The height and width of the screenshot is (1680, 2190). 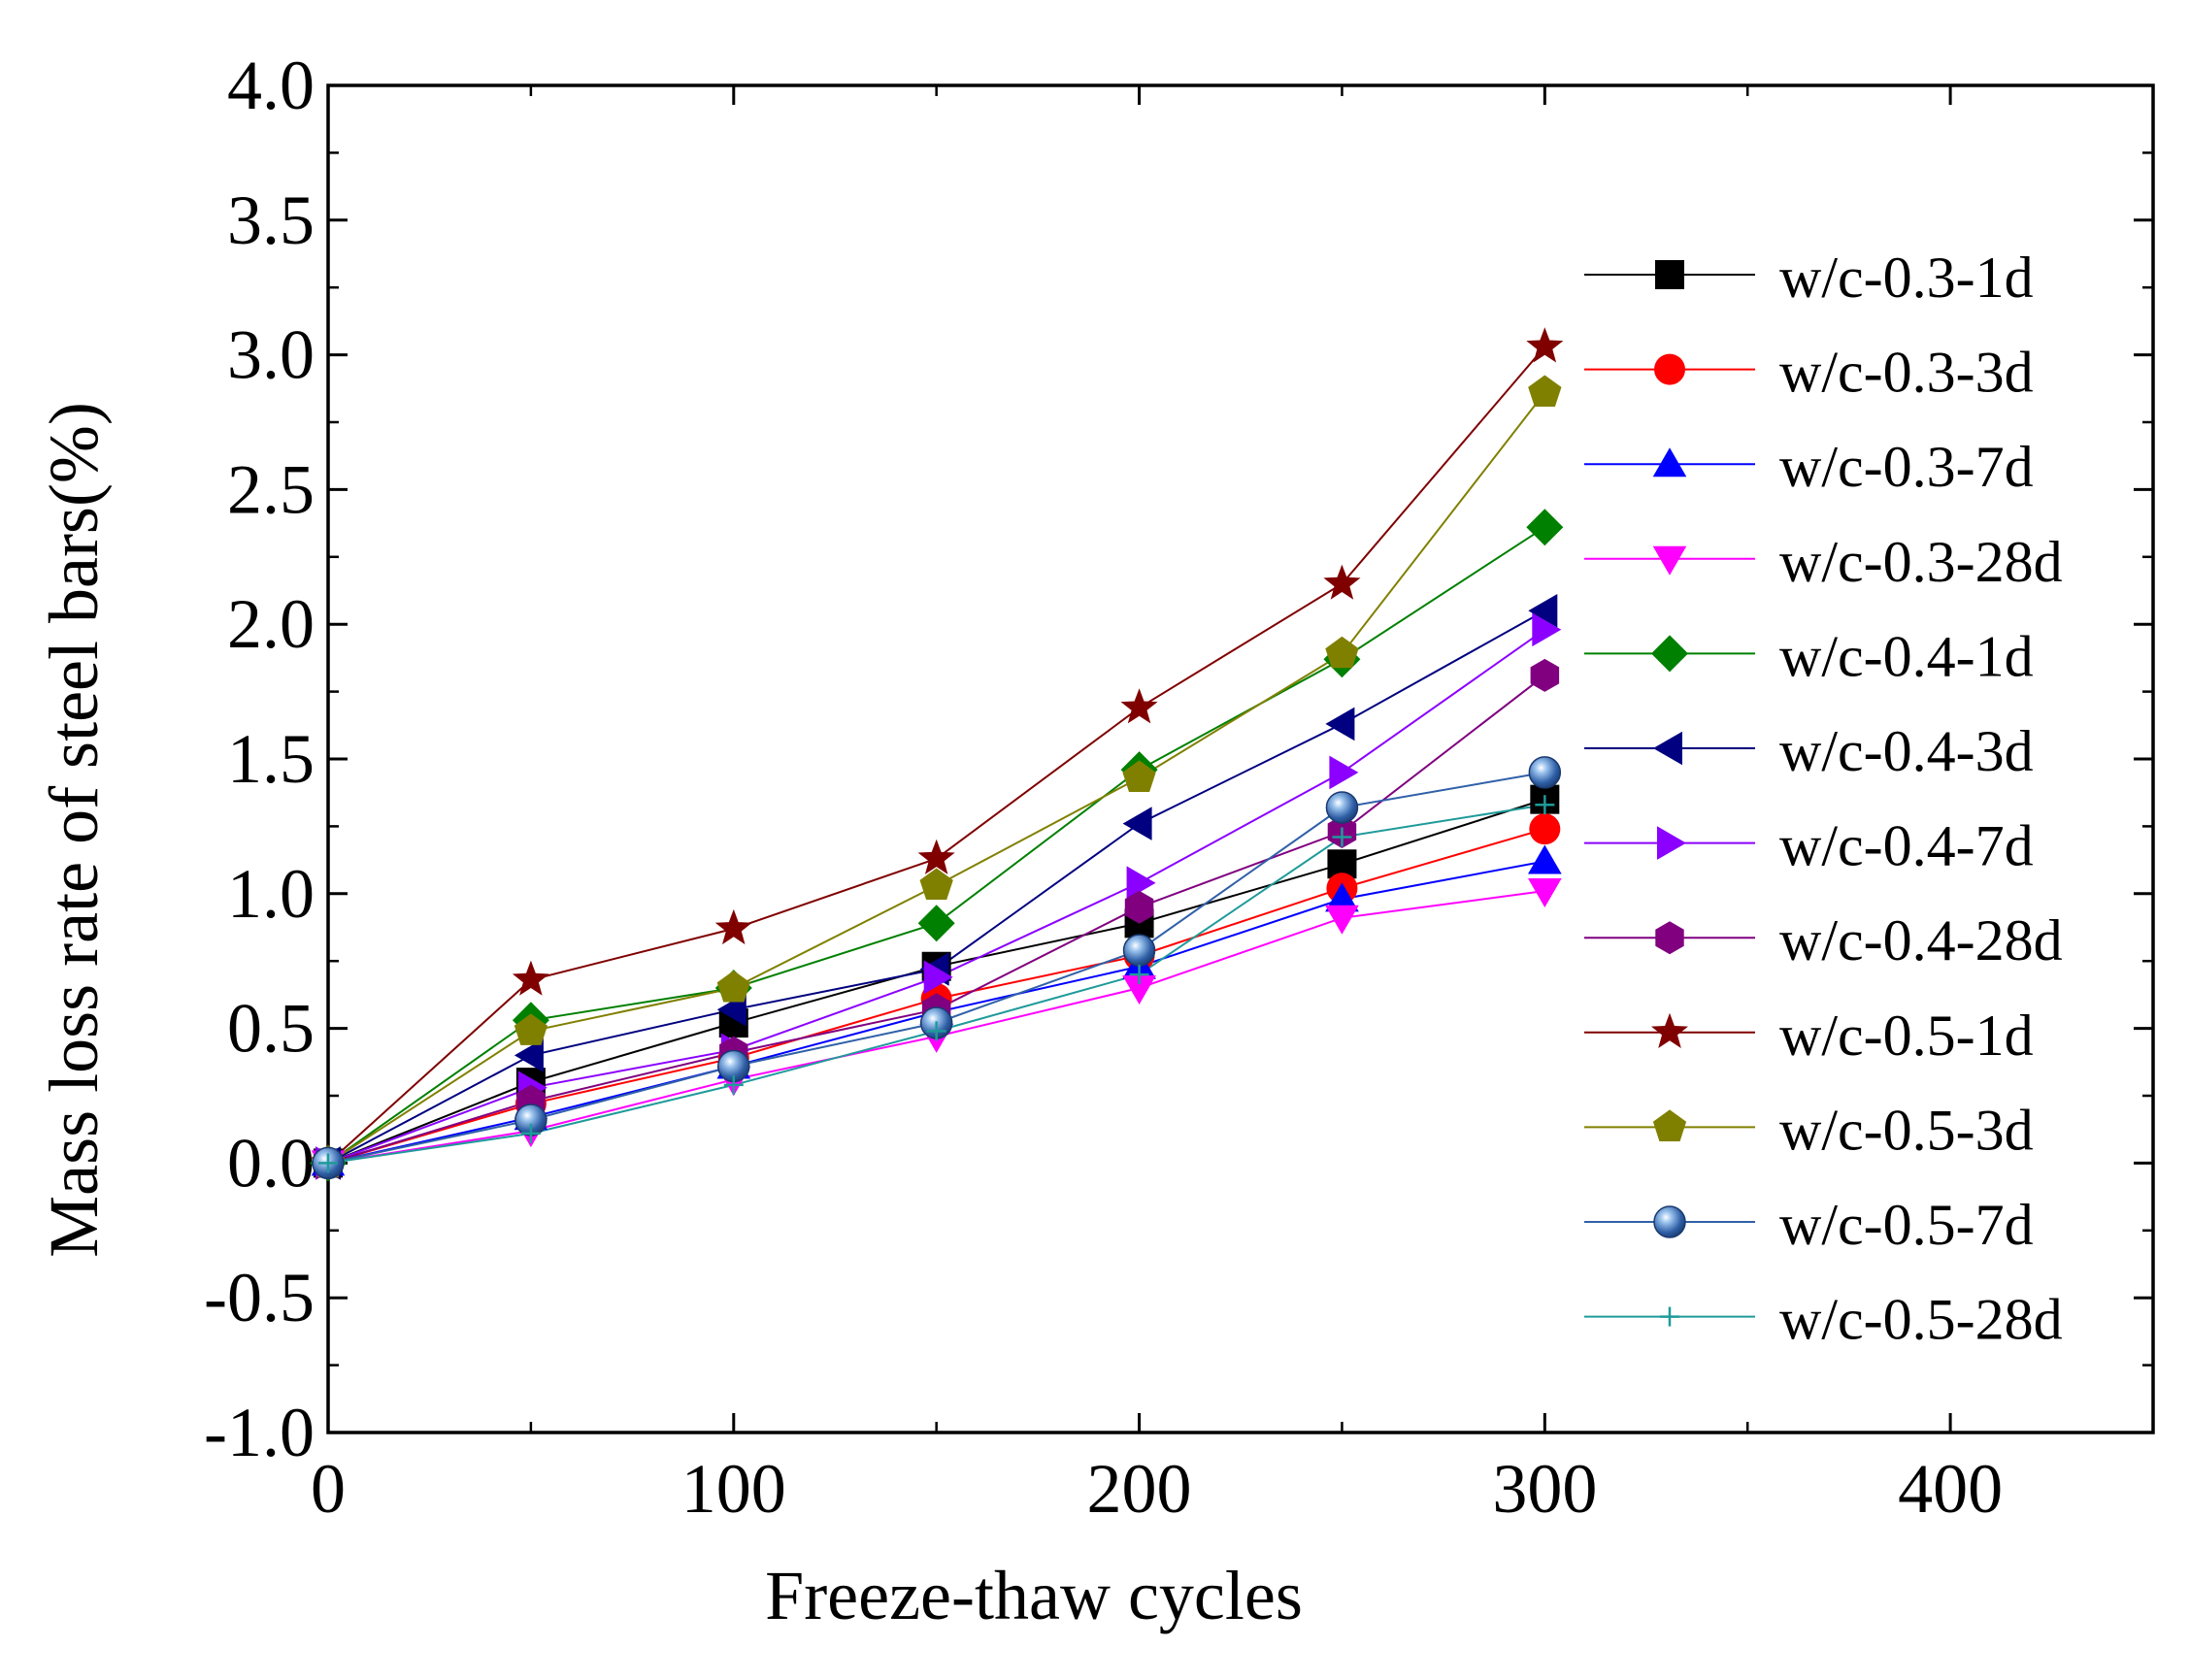 What do you see at coordinates (1906, 1036) in the screenshot?
I see `legend-label: w/c-0.5-1d` at bounding box center [1906, 1036].